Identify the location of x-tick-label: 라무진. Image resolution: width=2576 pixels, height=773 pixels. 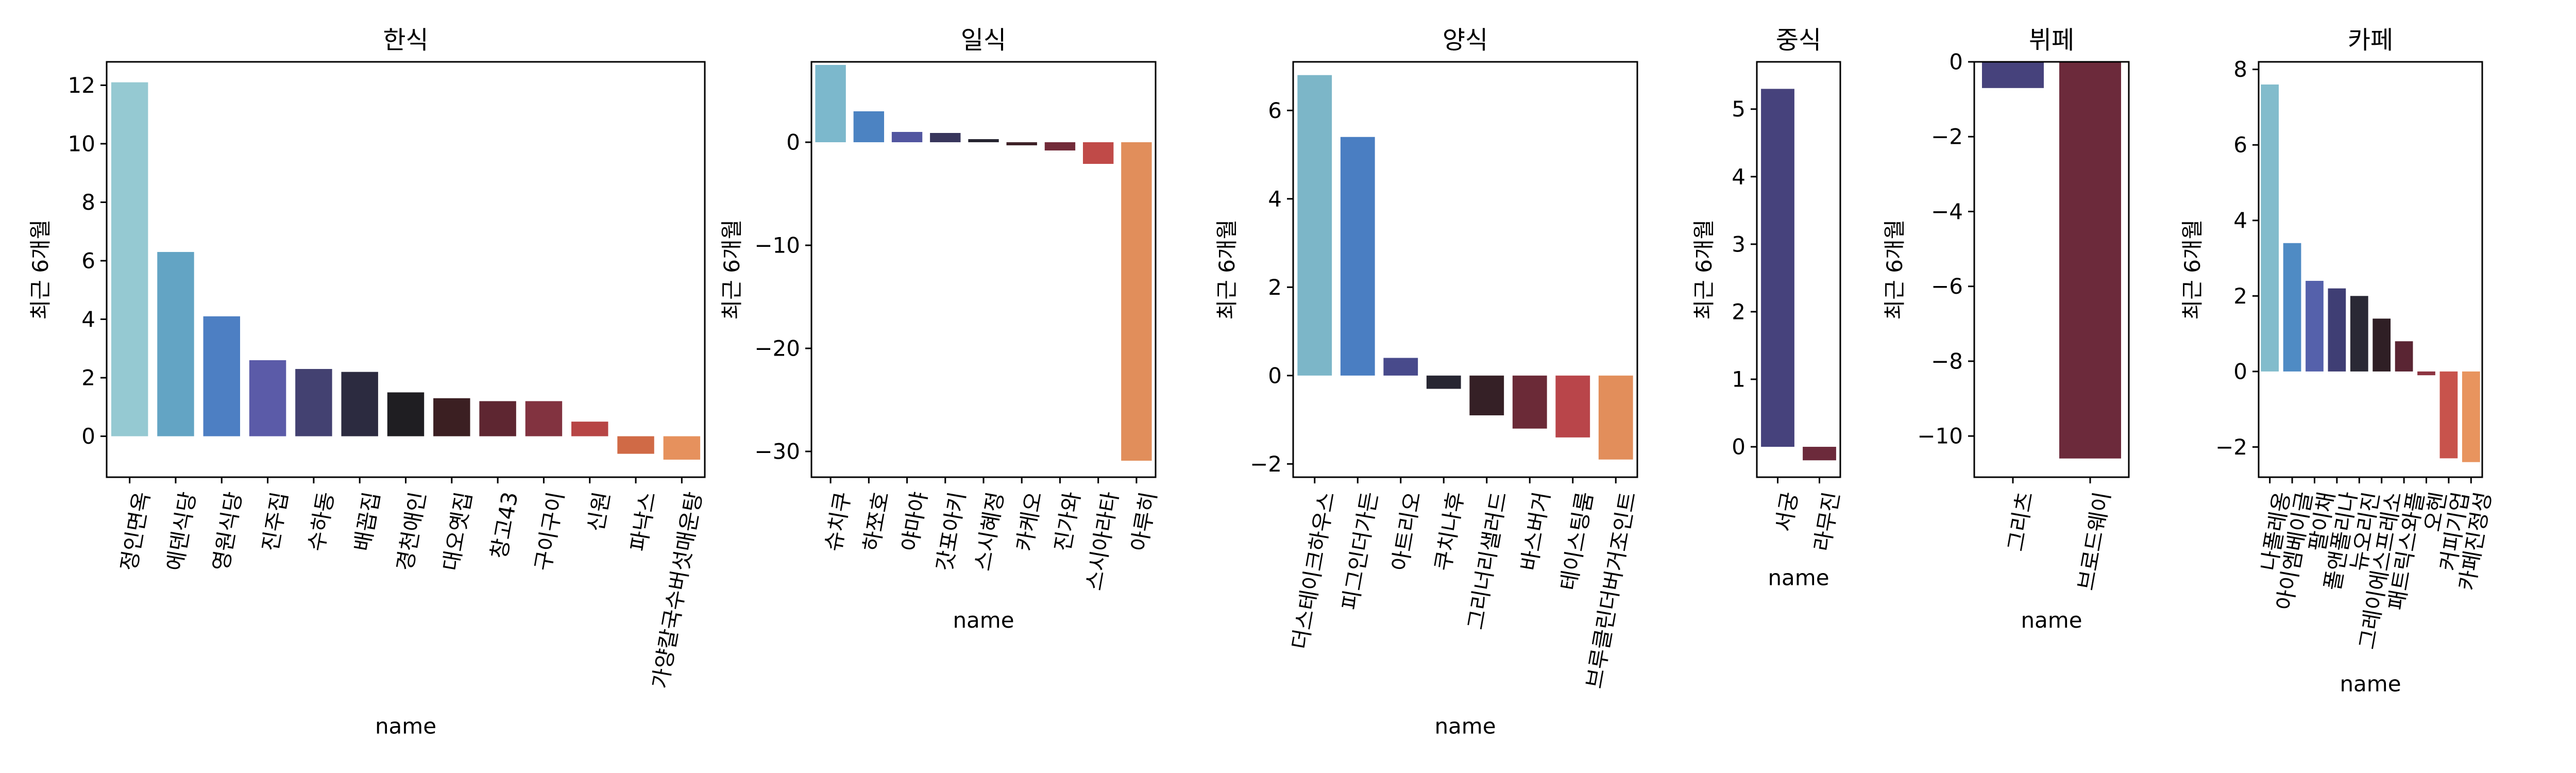
(1826, 521).